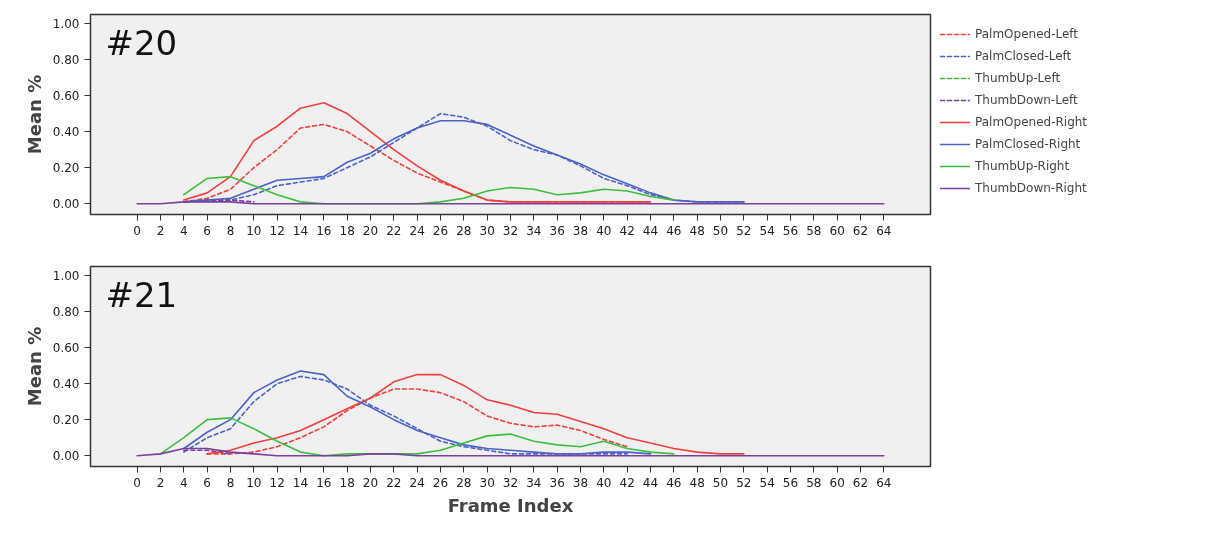  I want to click on x-axis-title: Frame Index, so click(510, 505).